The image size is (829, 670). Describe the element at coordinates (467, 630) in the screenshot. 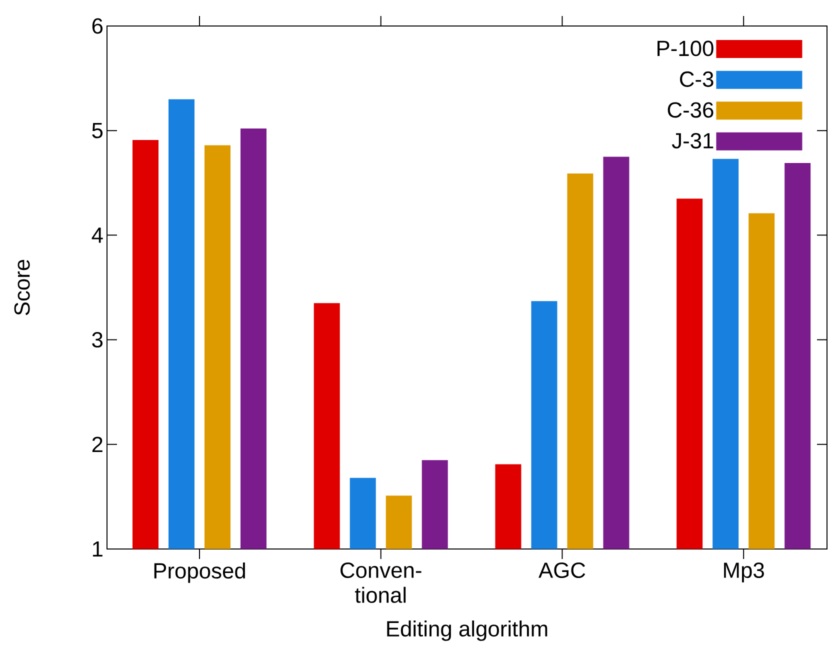

I see `x-axis-title: Editing algorithm` at that location.